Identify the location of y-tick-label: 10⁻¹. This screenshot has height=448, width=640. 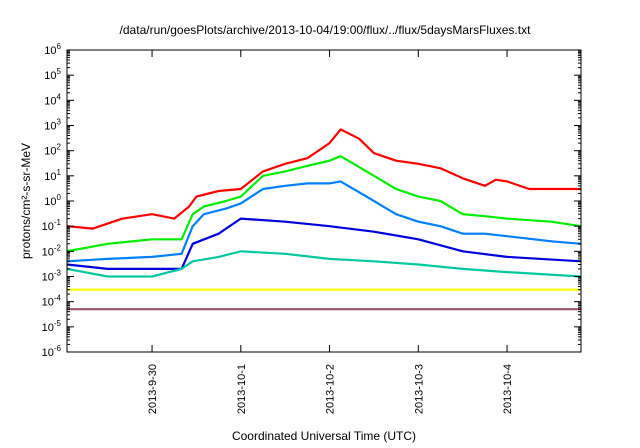
(52, 225).